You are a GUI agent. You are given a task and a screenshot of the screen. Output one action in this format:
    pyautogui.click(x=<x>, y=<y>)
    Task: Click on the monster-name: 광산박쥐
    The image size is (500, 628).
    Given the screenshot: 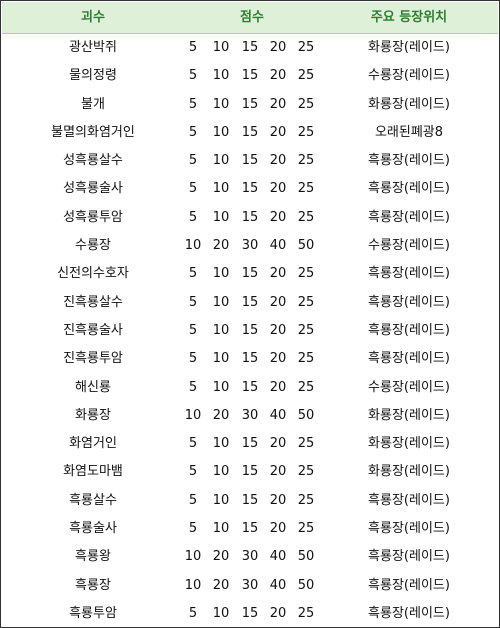 What is the action you would take?
    pyautogui.click(x=93, y=47)
    